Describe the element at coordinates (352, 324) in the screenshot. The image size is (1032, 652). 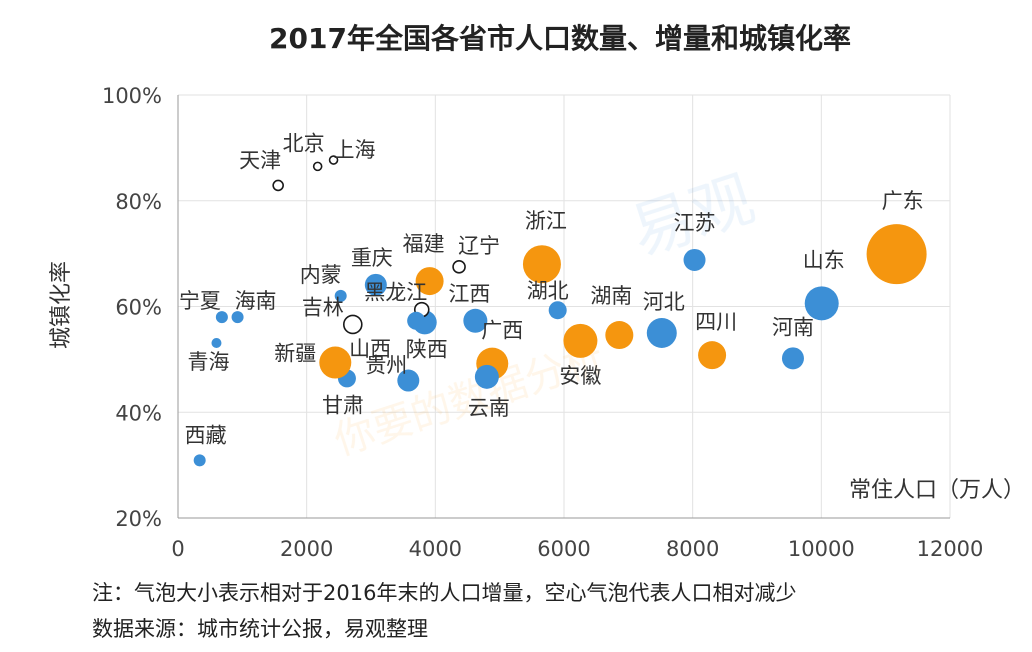
I see `bubble-吉林` at that location.